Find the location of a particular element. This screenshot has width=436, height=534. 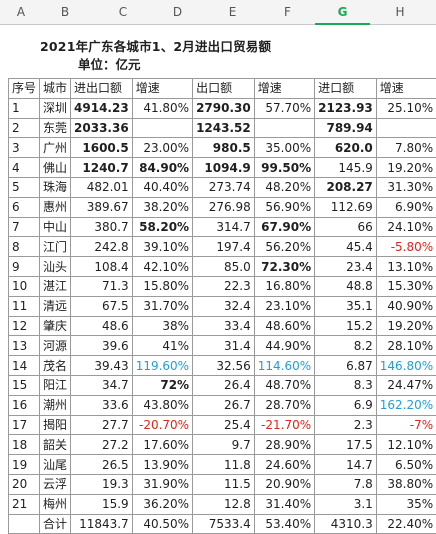

cell-export: 31.4 is located at coordinates (224, 346).